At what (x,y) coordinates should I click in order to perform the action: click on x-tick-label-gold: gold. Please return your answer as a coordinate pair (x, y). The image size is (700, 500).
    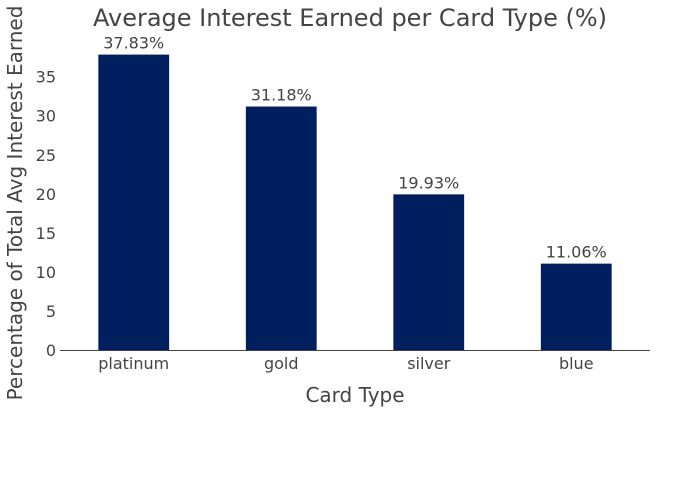
    Looking at the image, I should click on (281, 363).